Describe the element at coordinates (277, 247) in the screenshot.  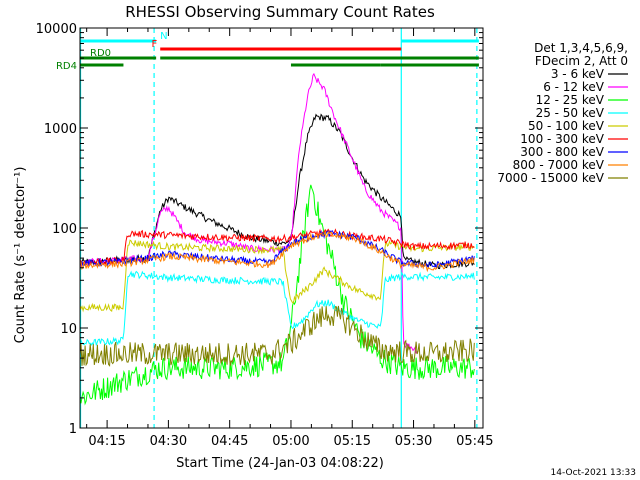
I see `series-100-300-kev` at that location.